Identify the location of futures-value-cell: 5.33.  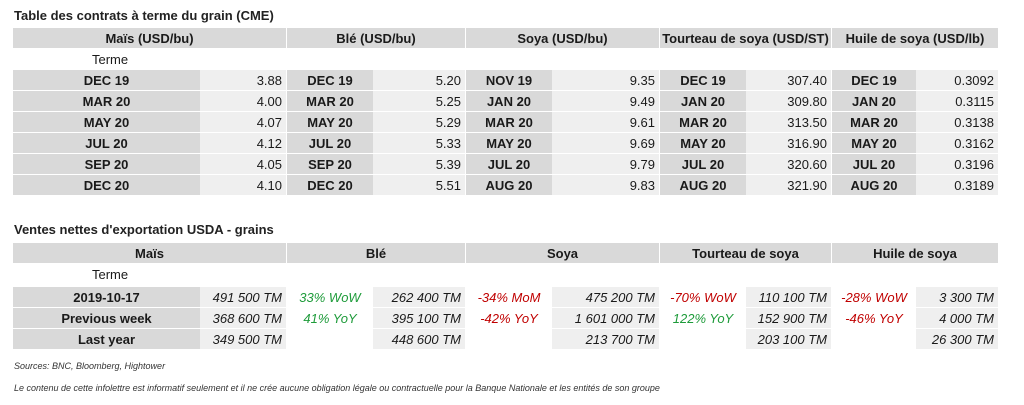
(419, 143).